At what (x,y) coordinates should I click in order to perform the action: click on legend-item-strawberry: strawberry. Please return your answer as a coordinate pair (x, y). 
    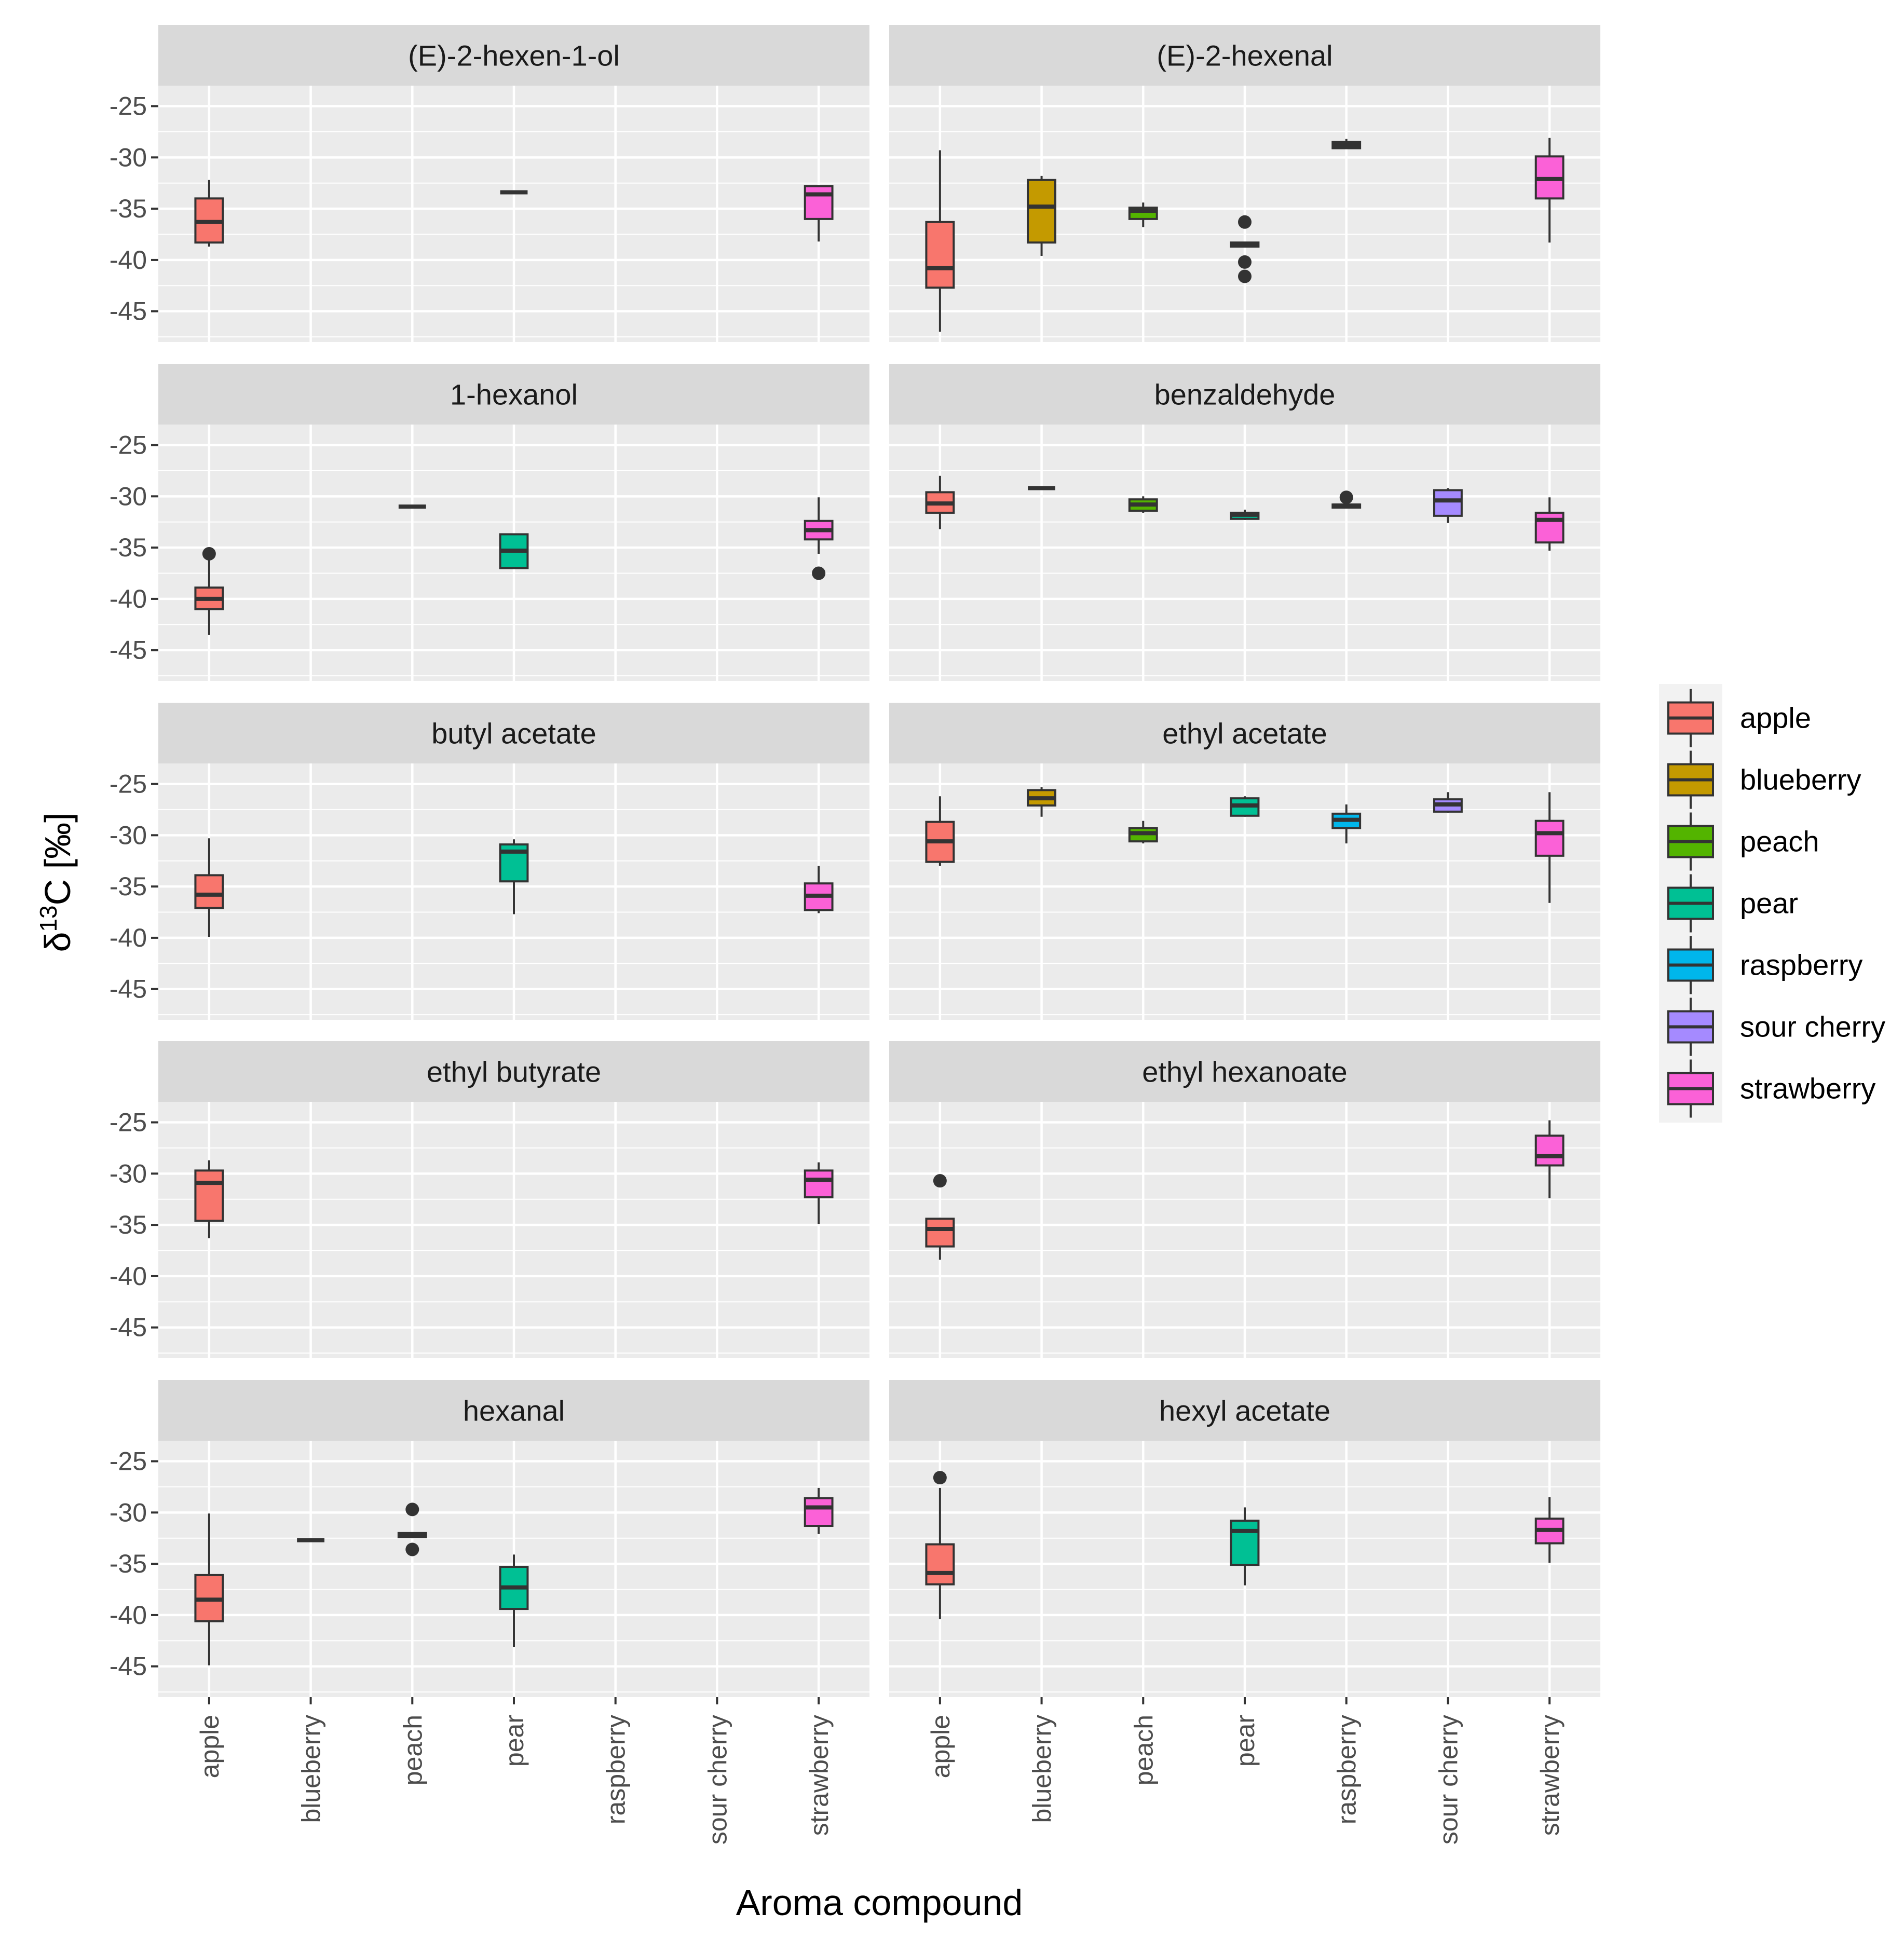
    Looking at the image, I should click on (1771, 1088).